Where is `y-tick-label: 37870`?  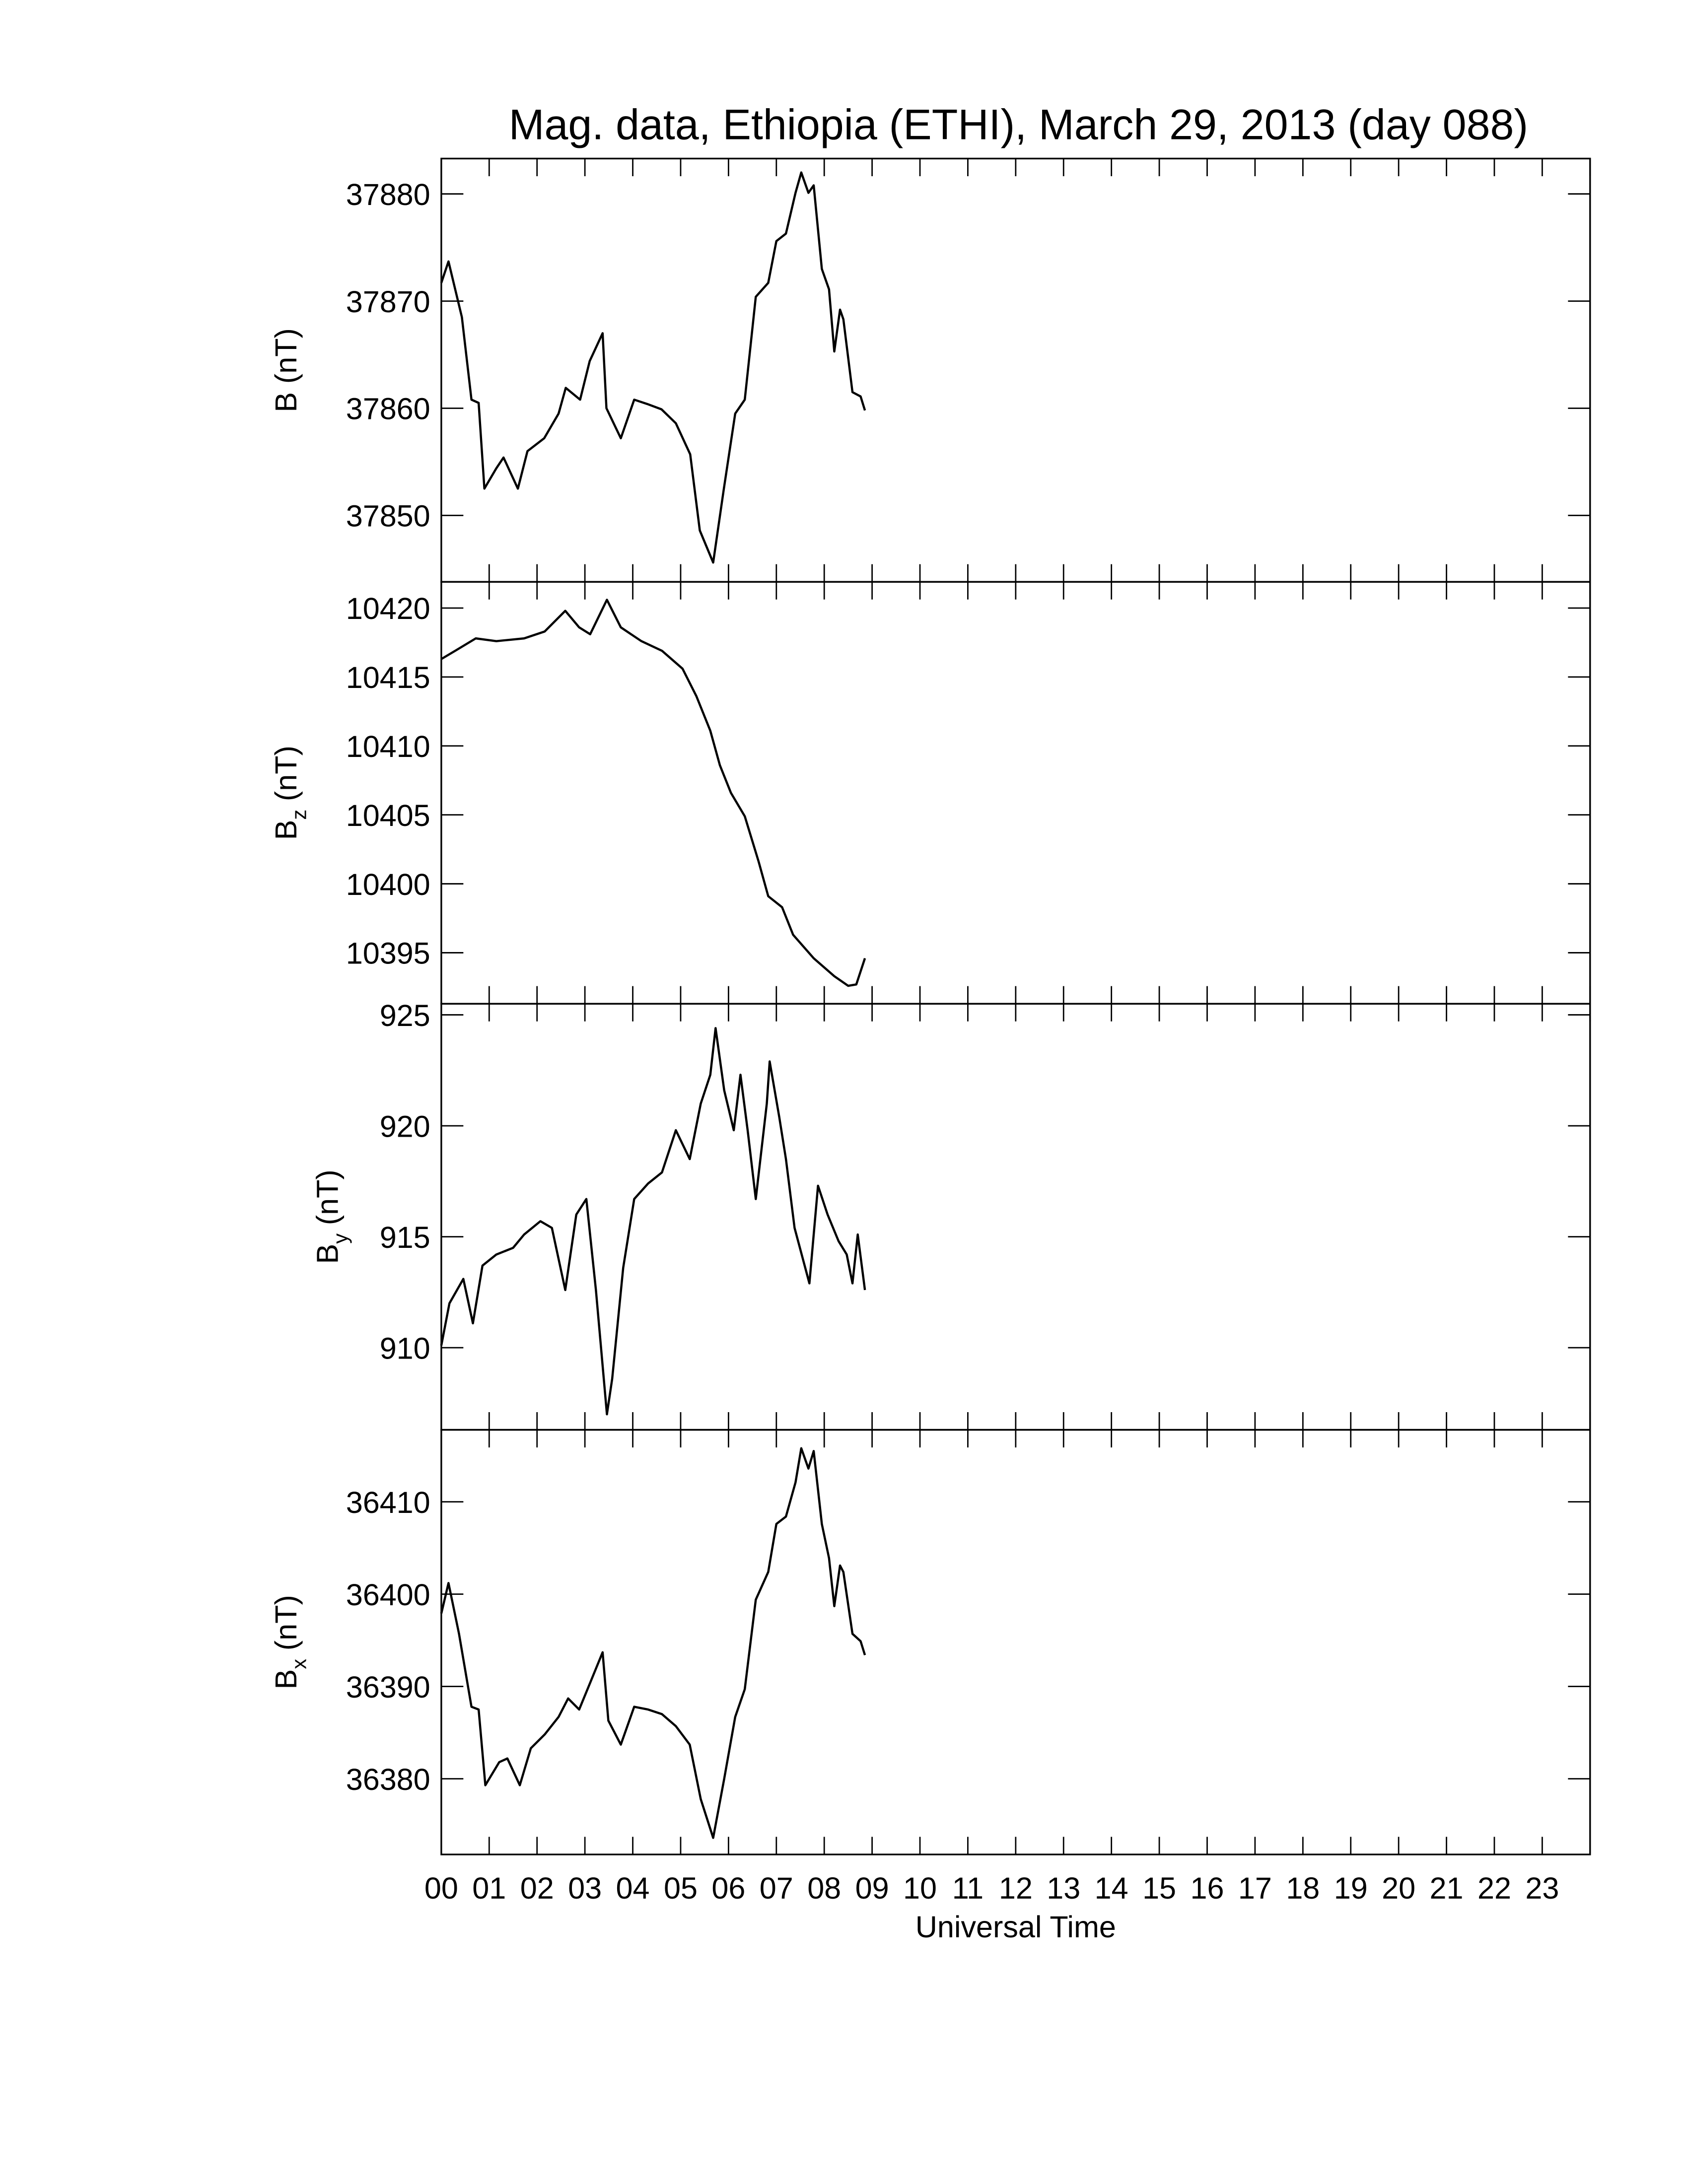
y-tick-label: 37870 is located at coordinates (388, 302).